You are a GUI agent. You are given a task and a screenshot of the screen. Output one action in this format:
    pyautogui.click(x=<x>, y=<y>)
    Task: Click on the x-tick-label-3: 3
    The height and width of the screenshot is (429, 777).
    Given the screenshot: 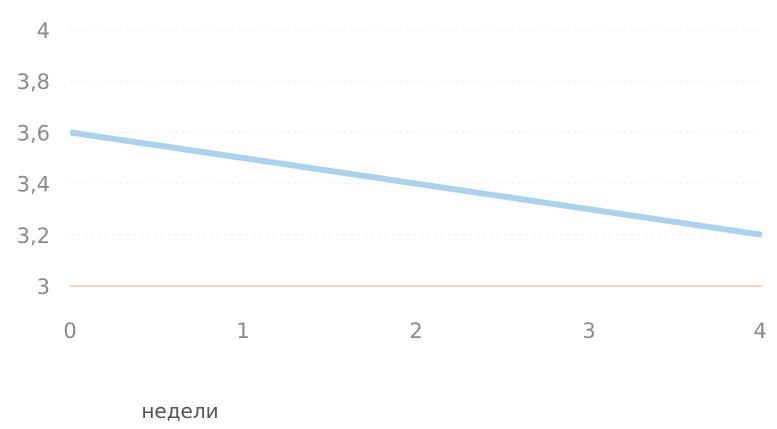 What is the action you would take?
    pyautogui.click(x=588, y=331)
    